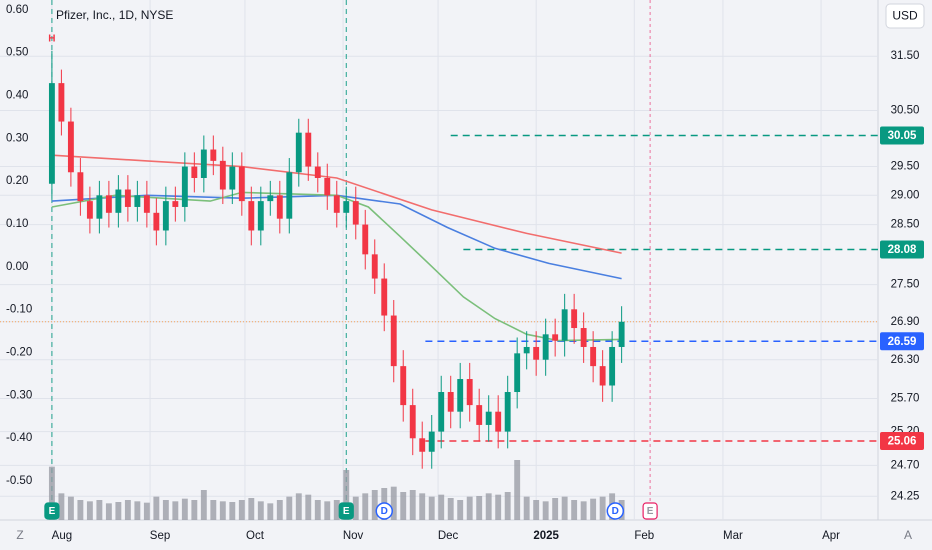 The image size is (932, 550). What do you see at coordinates (905, 195) in the screenshot?
I see `y-tick-label: 29.00` at bounding box center [905, 195].